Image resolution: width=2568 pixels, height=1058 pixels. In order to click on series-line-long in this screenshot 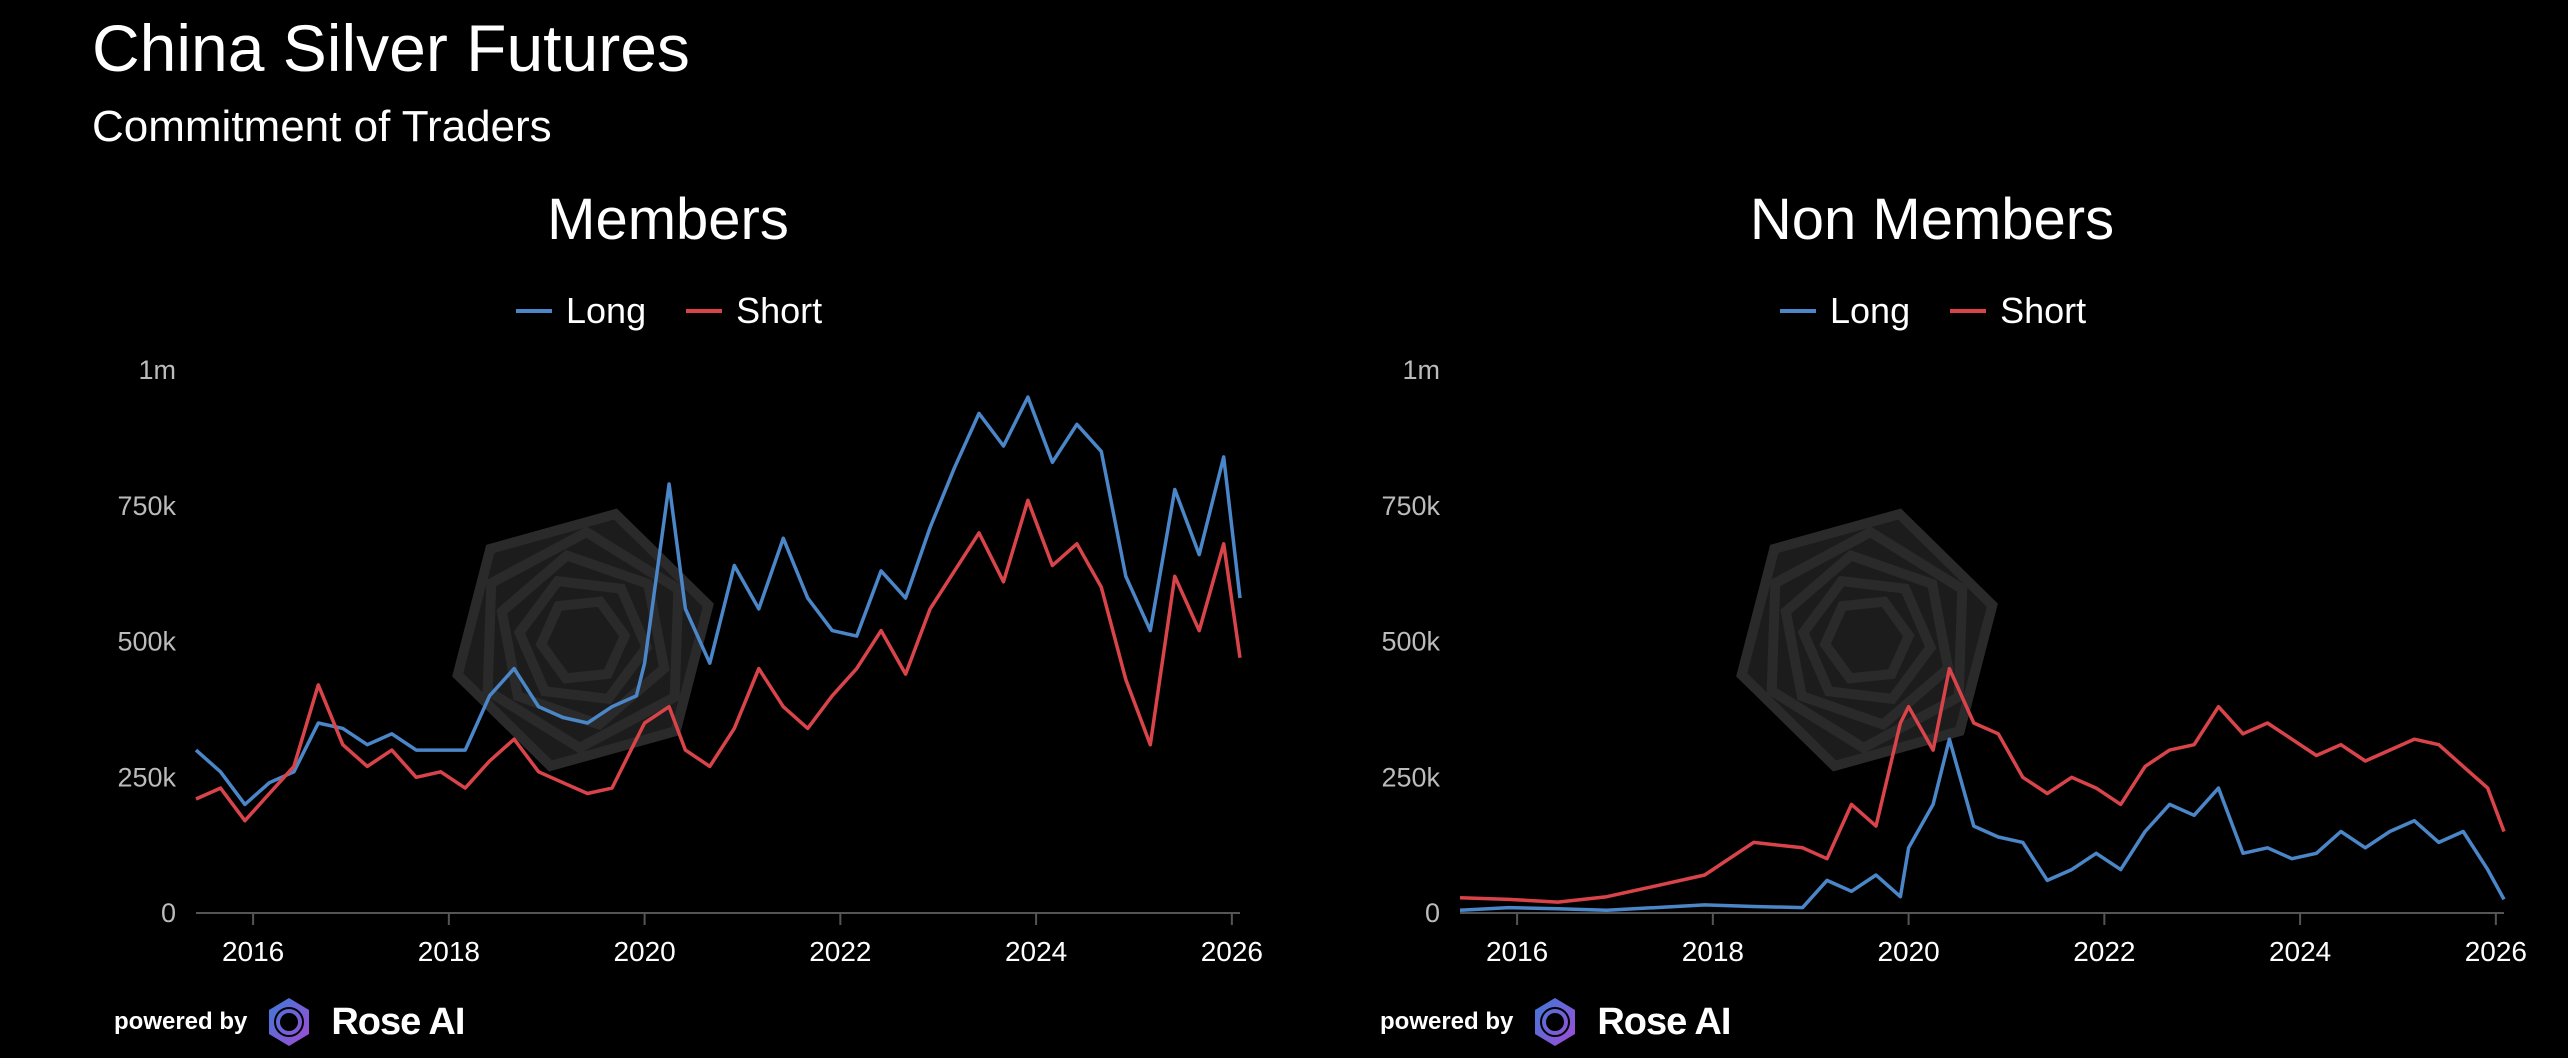, I will do `click(1982, 825)`.